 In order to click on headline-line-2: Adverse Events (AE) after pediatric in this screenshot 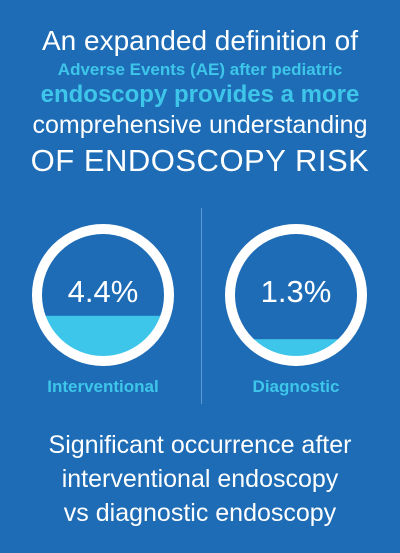, I will do `click(200, 69)`.